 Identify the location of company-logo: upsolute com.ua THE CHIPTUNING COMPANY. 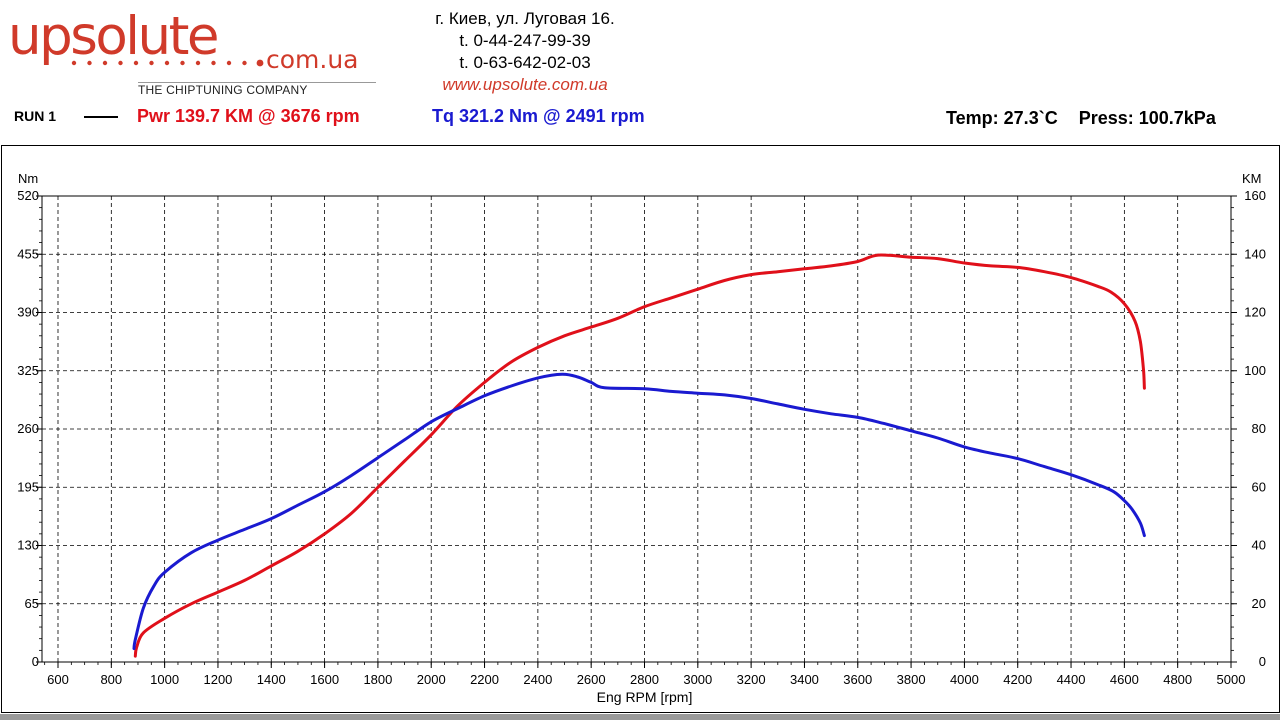
(200, 50).